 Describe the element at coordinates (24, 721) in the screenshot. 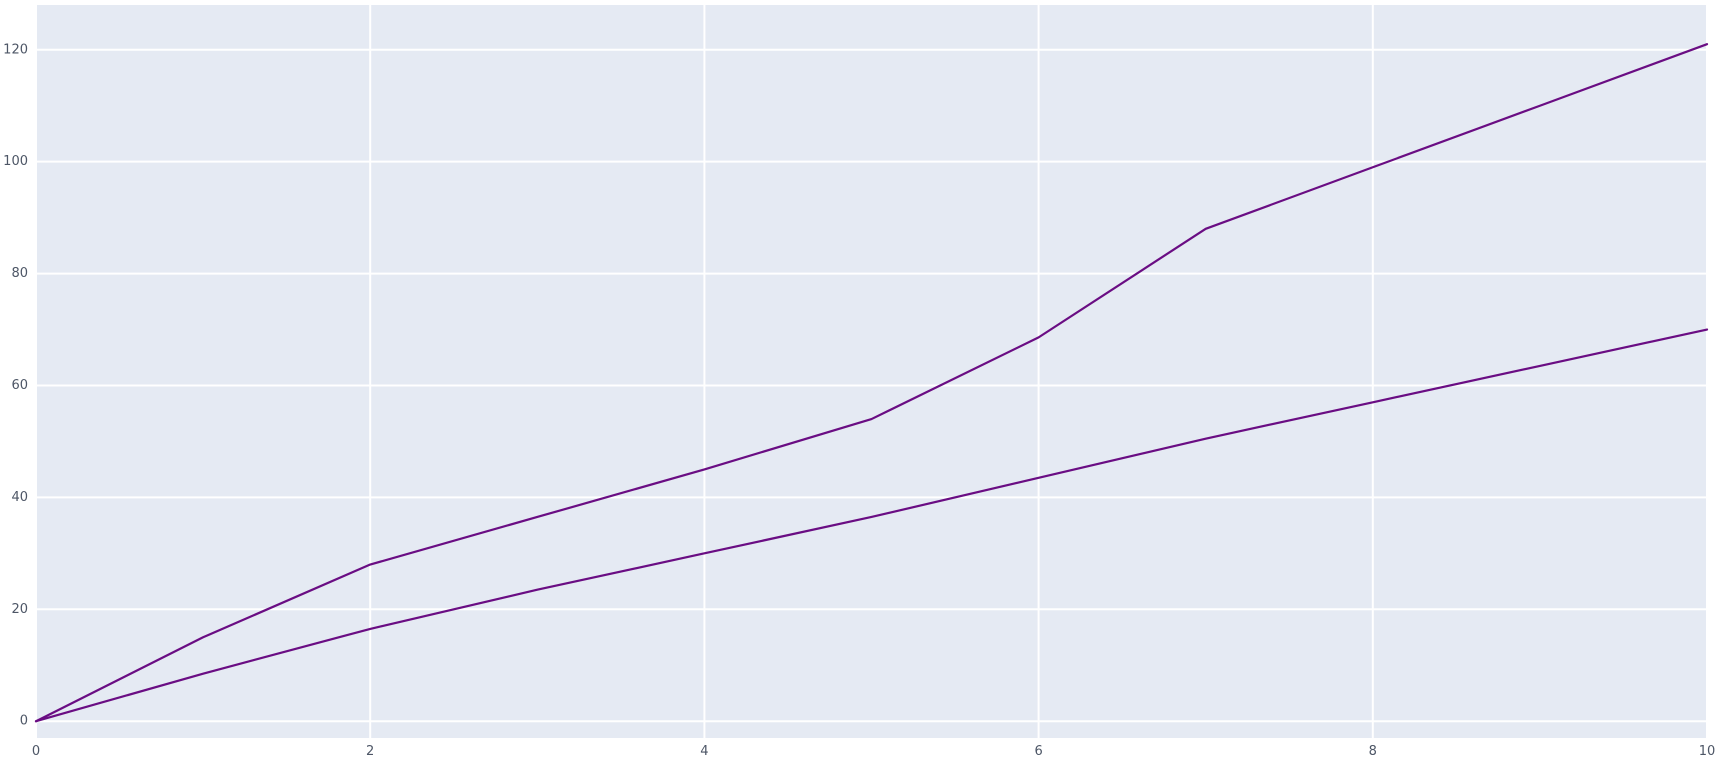

I see `y-tick-label: 0` at that location.